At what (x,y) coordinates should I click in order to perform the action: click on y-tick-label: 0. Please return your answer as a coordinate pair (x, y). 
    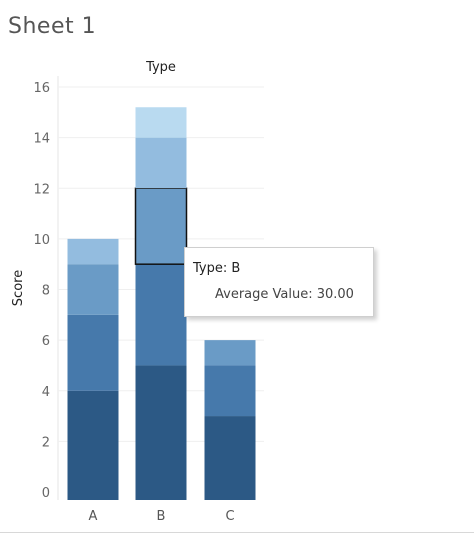
    Looking at the image, I should click on (46, 493).